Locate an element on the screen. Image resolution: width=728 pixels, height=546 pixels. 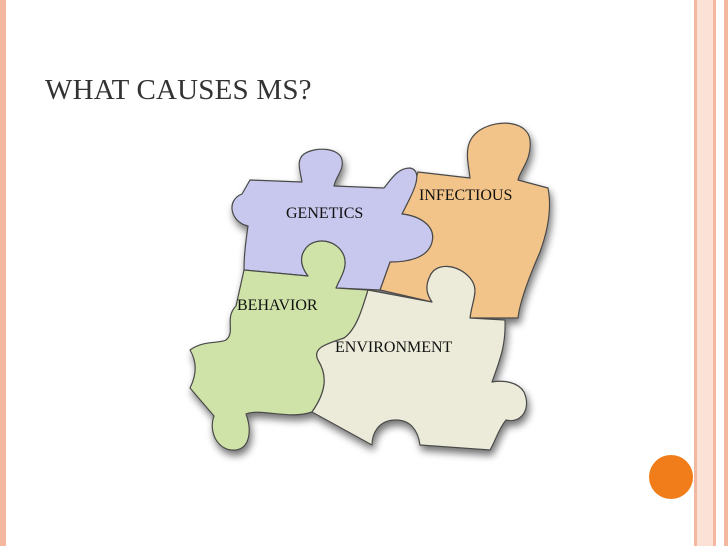
environment-label: ENVIRONMENT is located at coordinates (394, 347).